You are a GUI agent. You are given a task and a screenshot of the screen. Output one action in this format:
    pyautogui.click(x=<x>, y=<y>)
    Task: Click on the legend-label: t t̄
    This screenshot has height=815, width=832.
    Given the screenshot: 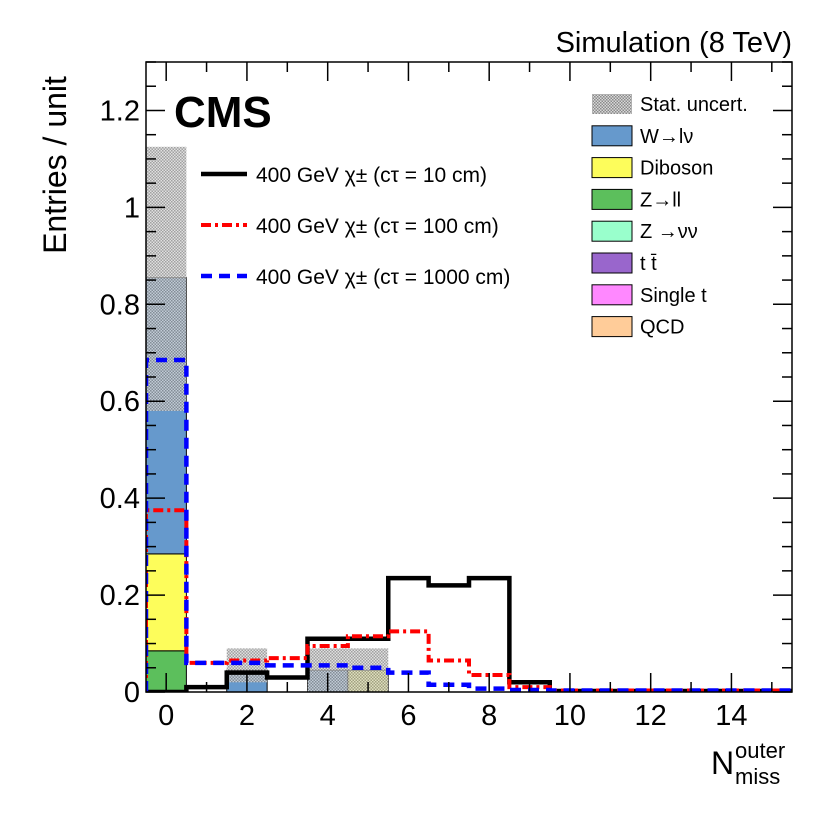 What is the action you would take?
    pyautogui.click(x=648, y=264)
    